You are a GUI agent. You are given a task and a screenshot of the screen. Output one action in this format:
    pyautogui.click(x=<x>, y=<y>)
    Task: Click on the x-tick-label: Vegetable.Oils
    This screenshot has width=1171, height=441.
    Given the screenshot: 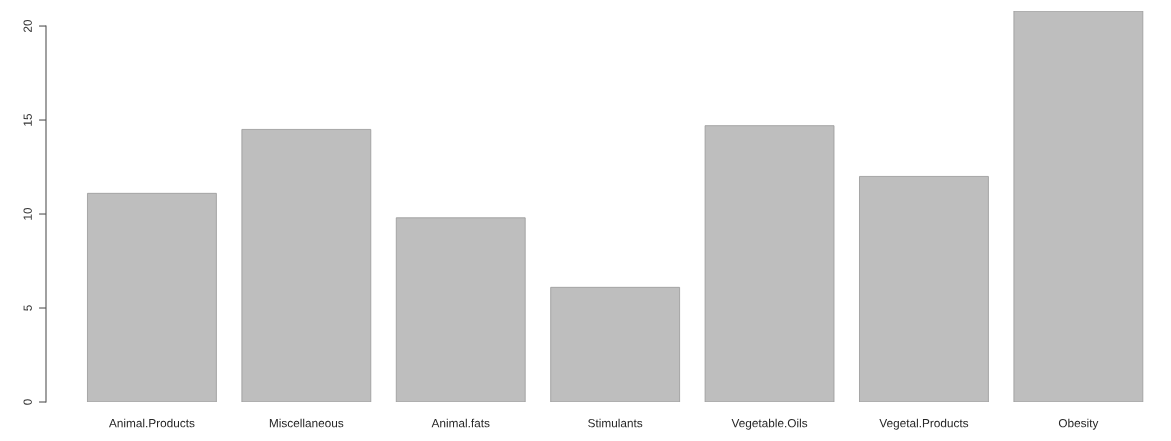 What is the action you would take?
    pyautogui.click(x=769, y=424)
    